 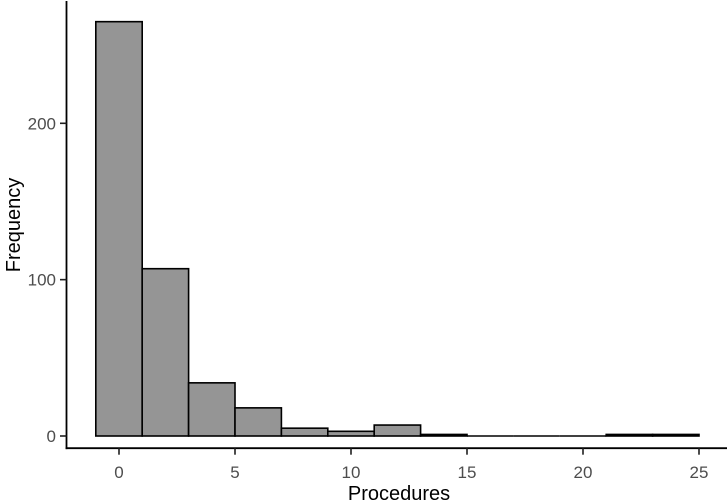 What do you see at coordinates (42, 123) in the screenshot?
I see `y-tick-label: 200` at bounding box center [42, 123].